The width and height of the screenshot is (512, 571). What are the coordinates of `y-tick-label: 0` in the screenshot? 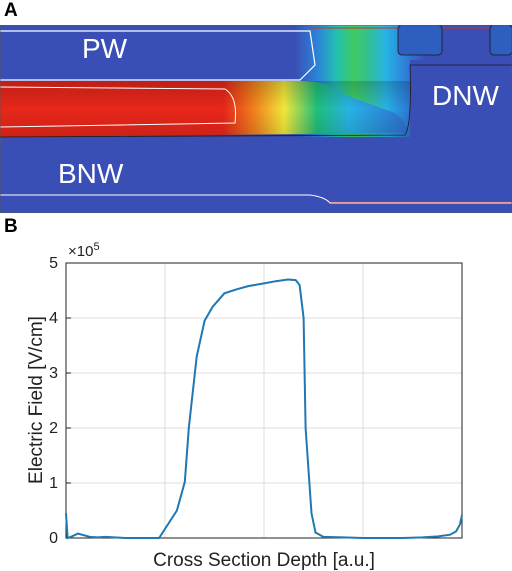 It's located at (53, 538).